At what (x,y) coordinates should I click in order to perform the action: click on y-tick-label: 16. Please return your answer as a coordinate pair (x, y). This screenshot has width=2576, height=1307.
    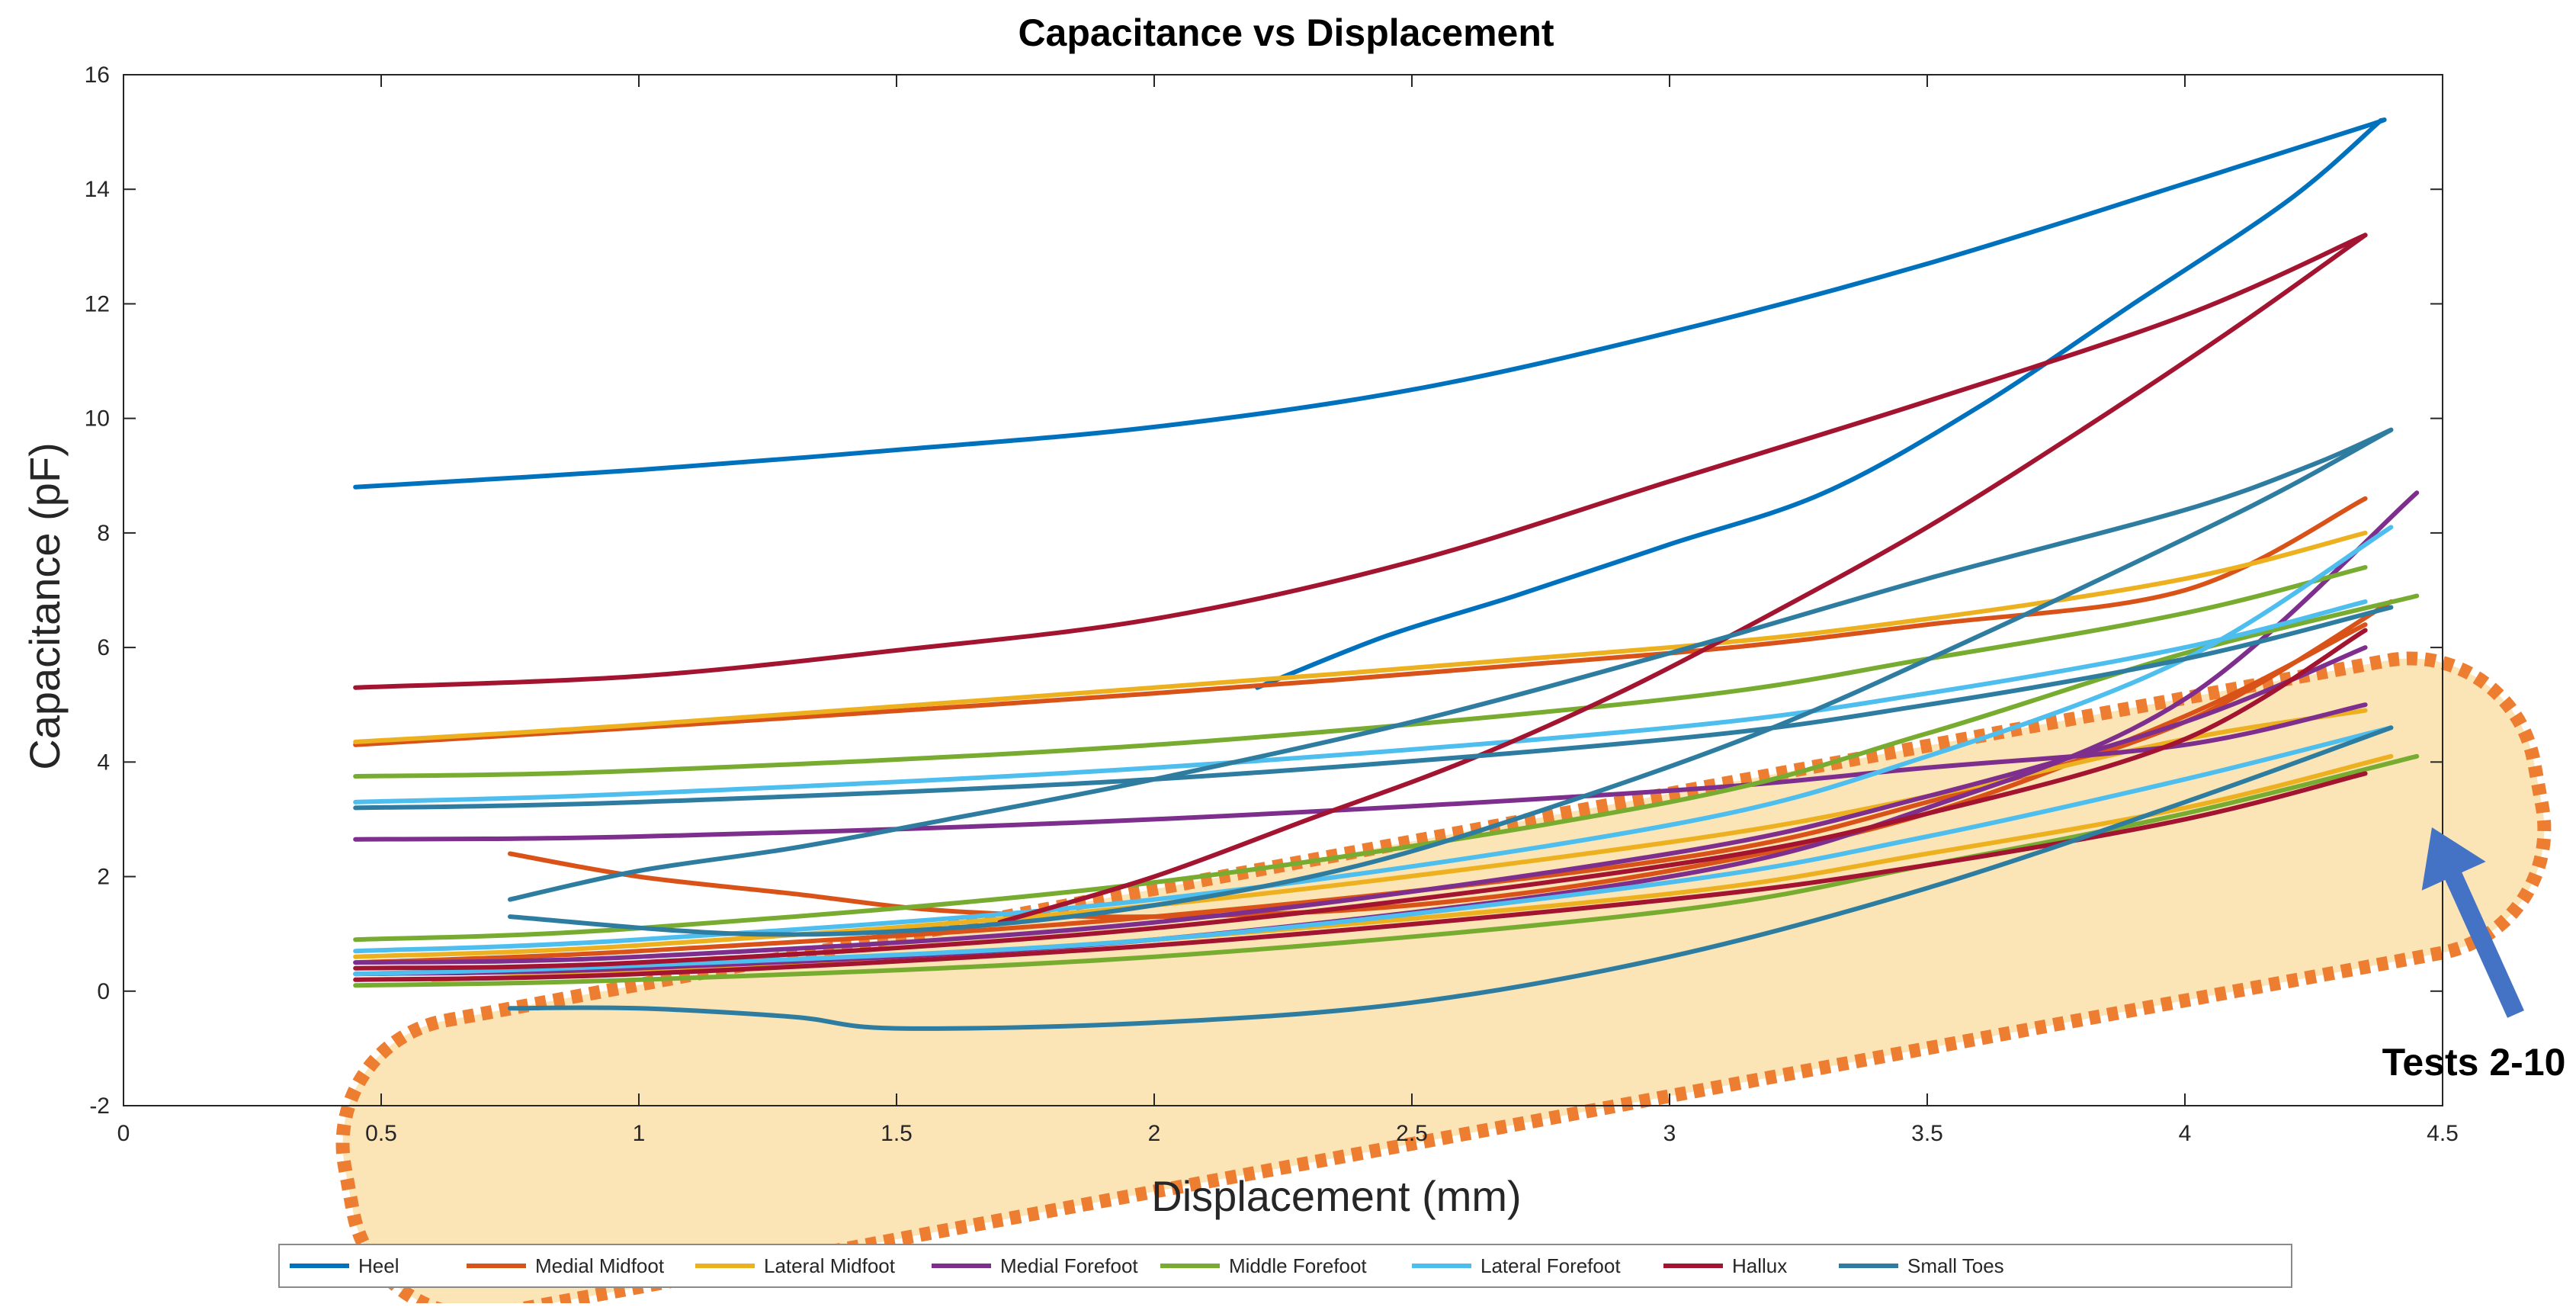
    Looking at the image, I should click on (97, 75).